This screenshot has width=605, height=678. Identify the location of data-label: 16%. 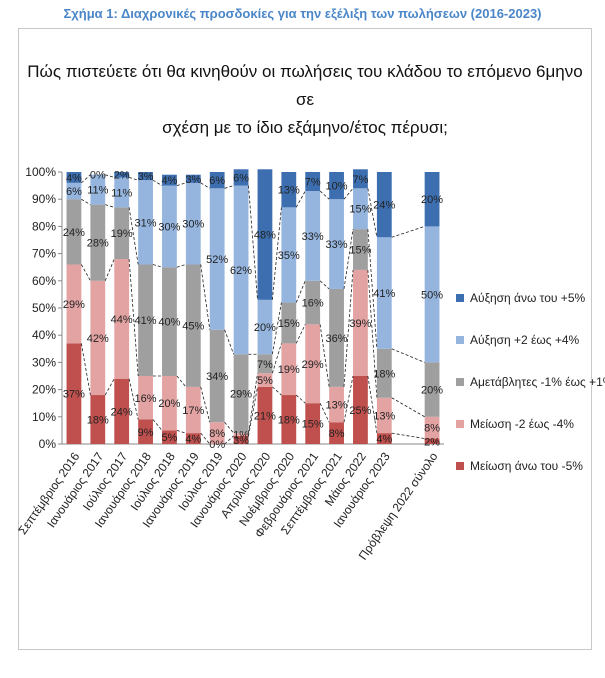
(313, 304).